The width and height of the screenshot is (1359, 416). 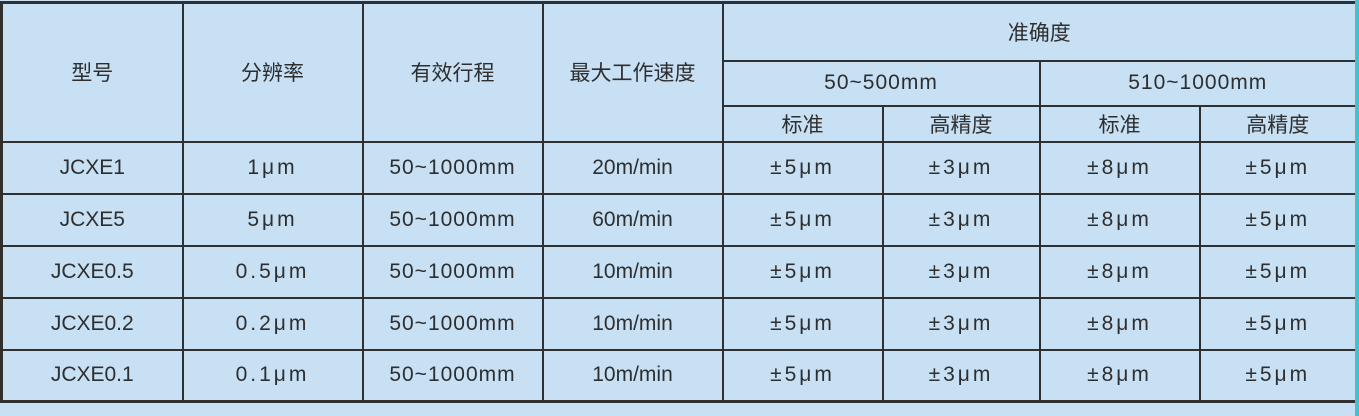 What do you see at coordinates (272, 219) in the screenshot?
I see `resolution-cell: 5μm` at bounding box center [272, 219].